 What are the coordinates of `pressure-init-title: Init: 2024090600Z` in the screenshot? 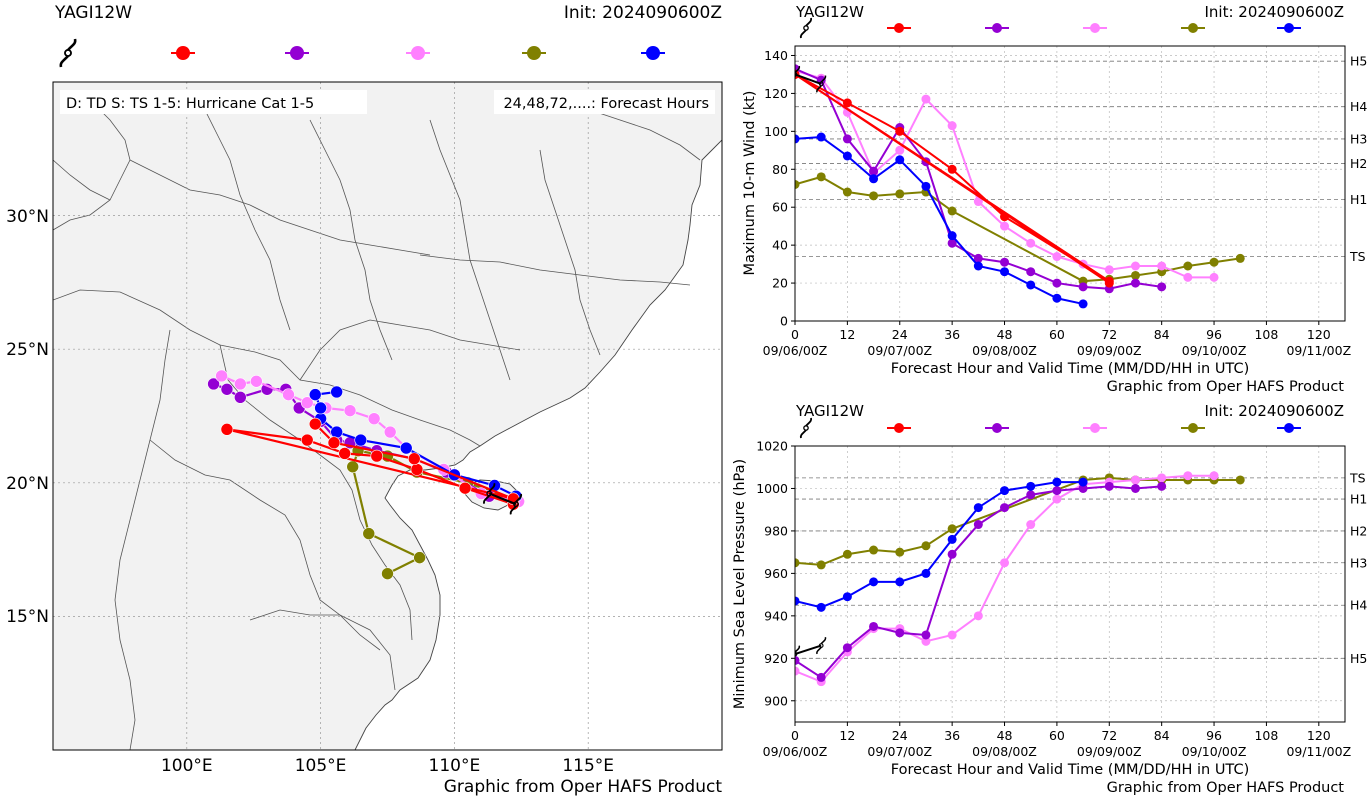 It's located at (1274, 411).